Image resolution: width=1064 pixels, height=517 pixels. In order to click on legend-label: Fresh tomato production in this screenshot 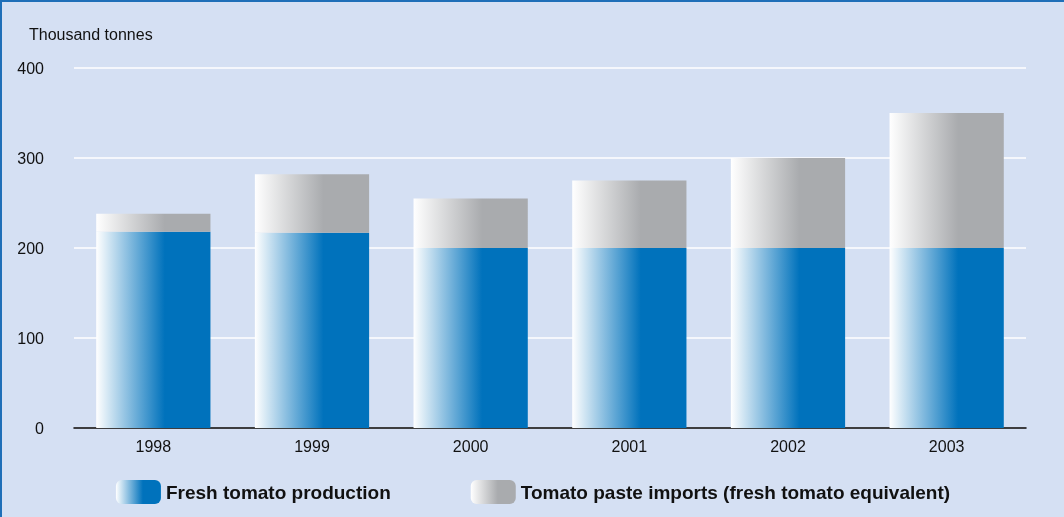, I will do `click(278, 492)`.